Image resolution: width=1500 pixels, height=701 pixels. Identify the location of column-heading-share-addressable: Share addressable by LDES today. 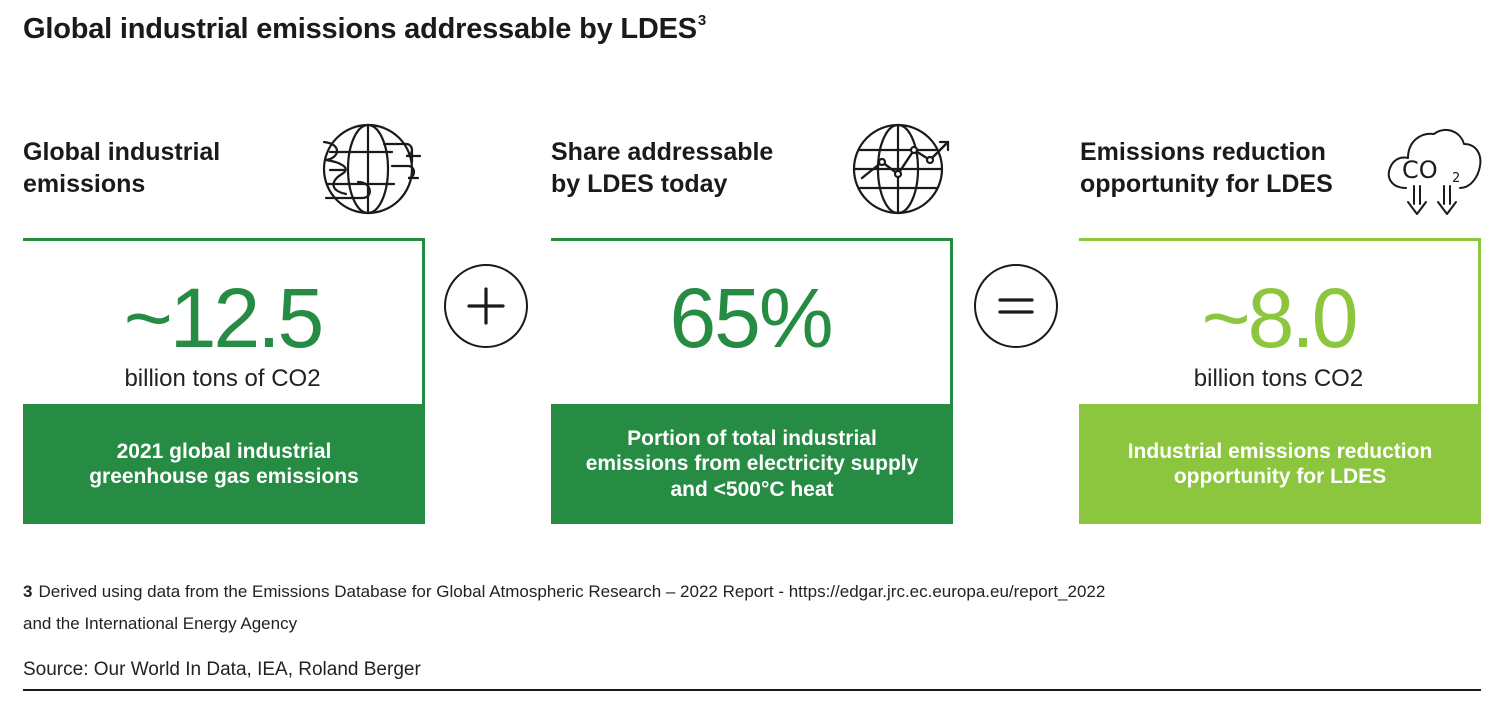
(662, 168).